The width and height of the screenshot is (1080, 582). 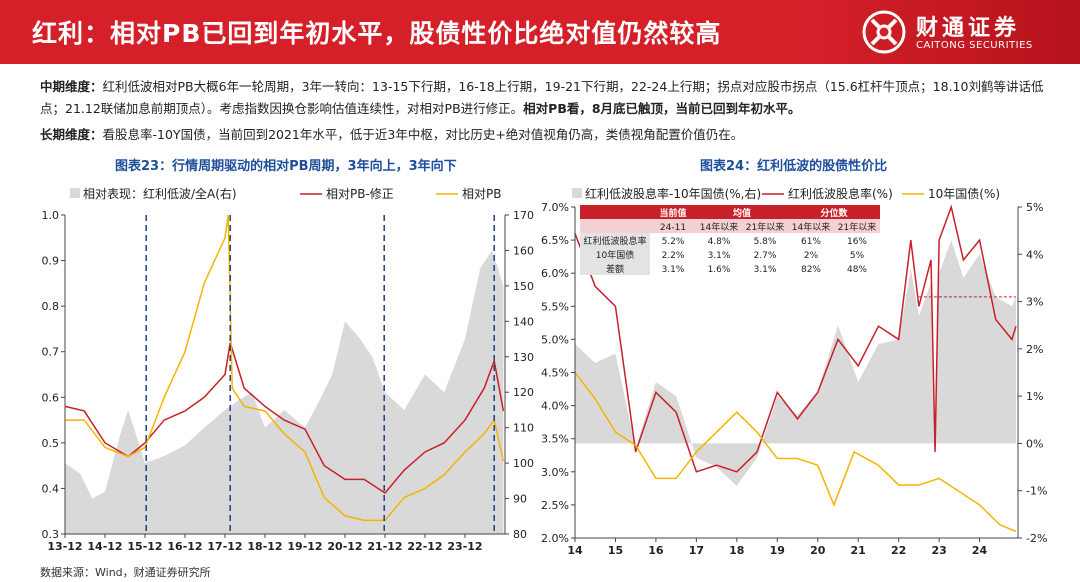 I want to click on logo-text-cn: 财通证券, so click(x=968, y=28).